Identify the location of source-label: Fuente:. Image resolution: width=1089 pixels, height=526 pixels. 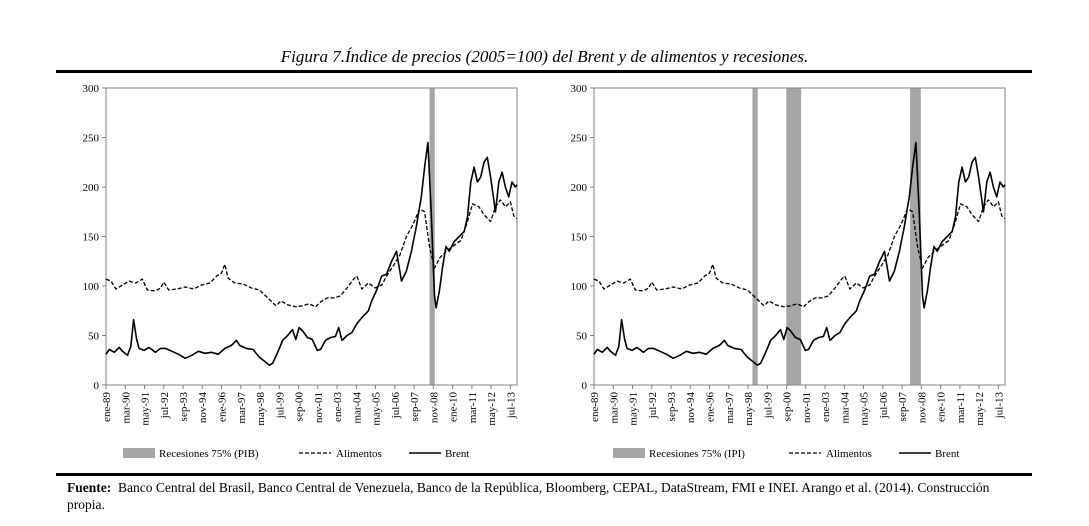
(89, 487).